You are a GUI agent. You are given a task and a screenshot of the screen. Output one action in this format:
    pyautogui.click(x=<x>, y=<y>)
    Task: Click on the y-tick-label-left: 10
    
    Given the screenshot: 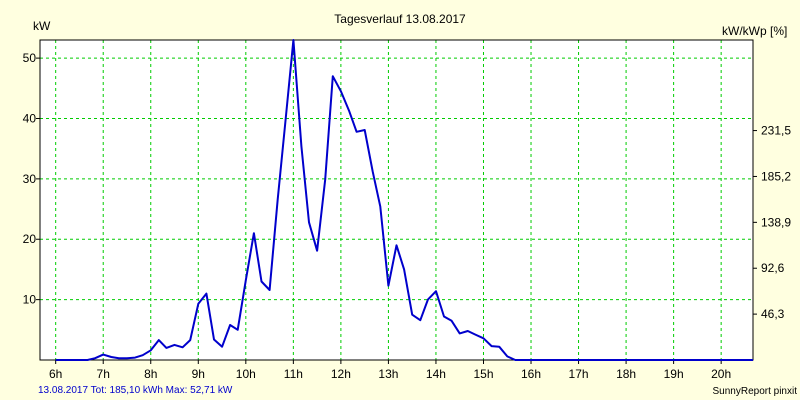 What is the action you would take?
    pyautogui.click(x=30, y=300)
    